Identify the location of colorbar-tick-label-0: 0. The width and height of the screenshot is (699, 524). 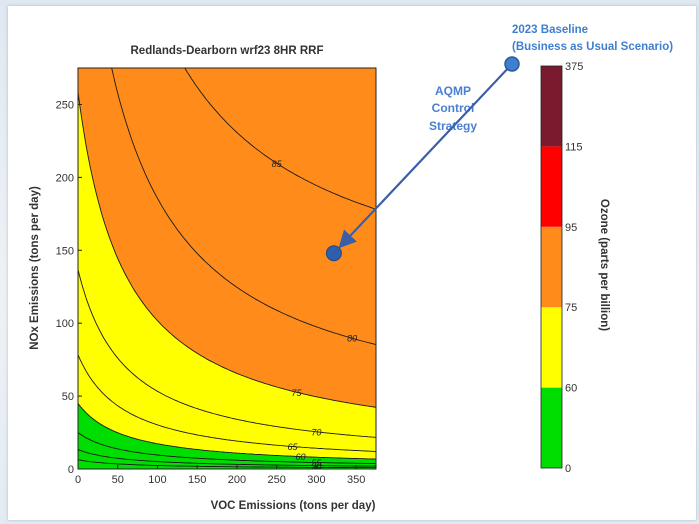
(568, 469).